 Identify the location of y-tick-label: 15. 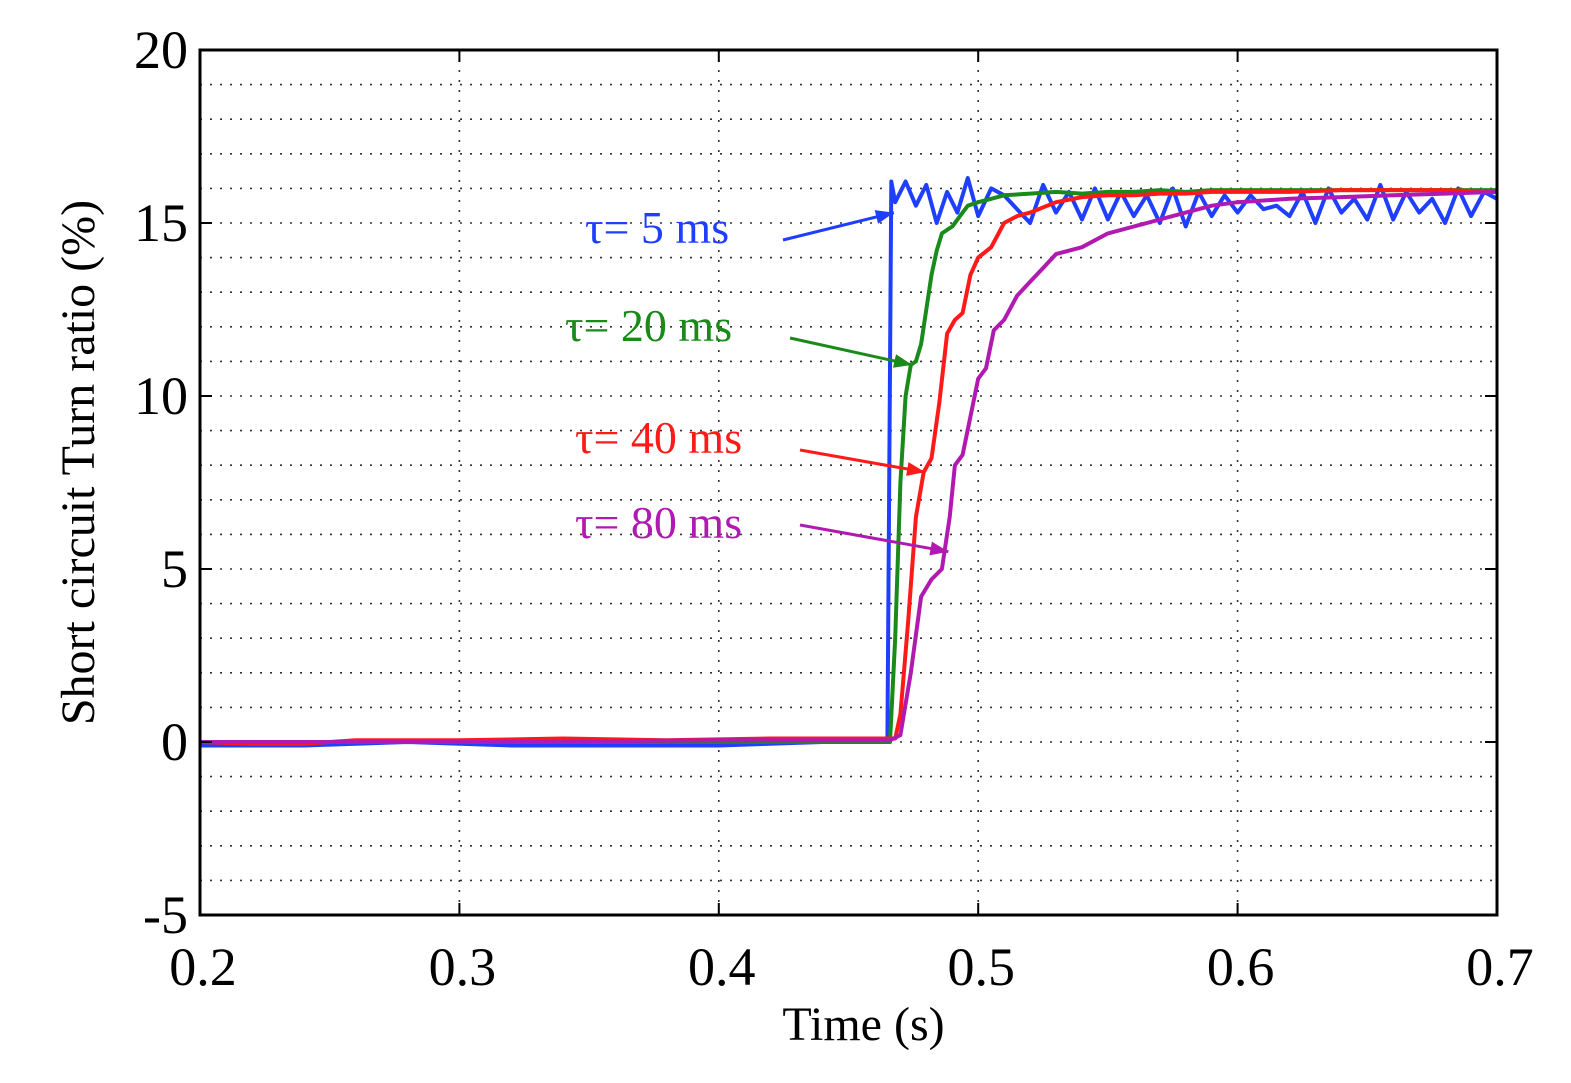
(161, 223).